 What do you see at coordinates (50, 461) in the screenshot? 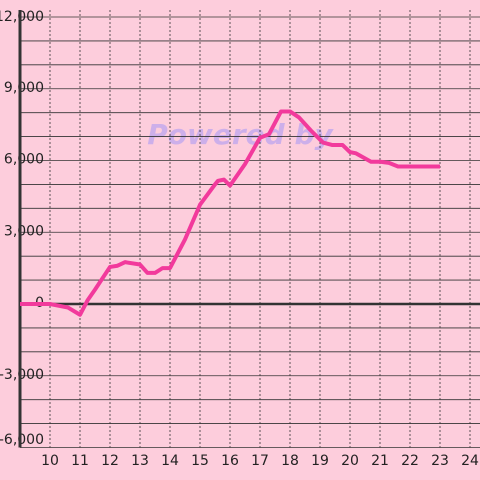
I see `x-tick-label: 10` at bounding box center [50, 461].